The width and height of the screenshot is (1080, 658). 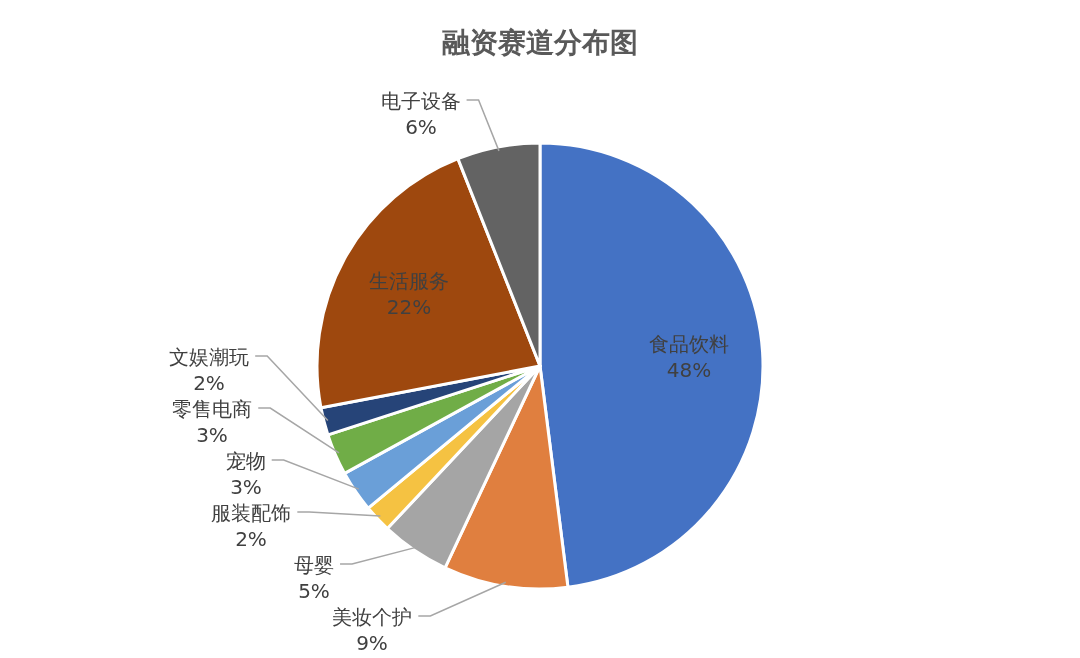 What do you see at coordinates (409, 281) in the screenshot?
I see `slice-label: 生活服务` at bounding box center [409, 281].